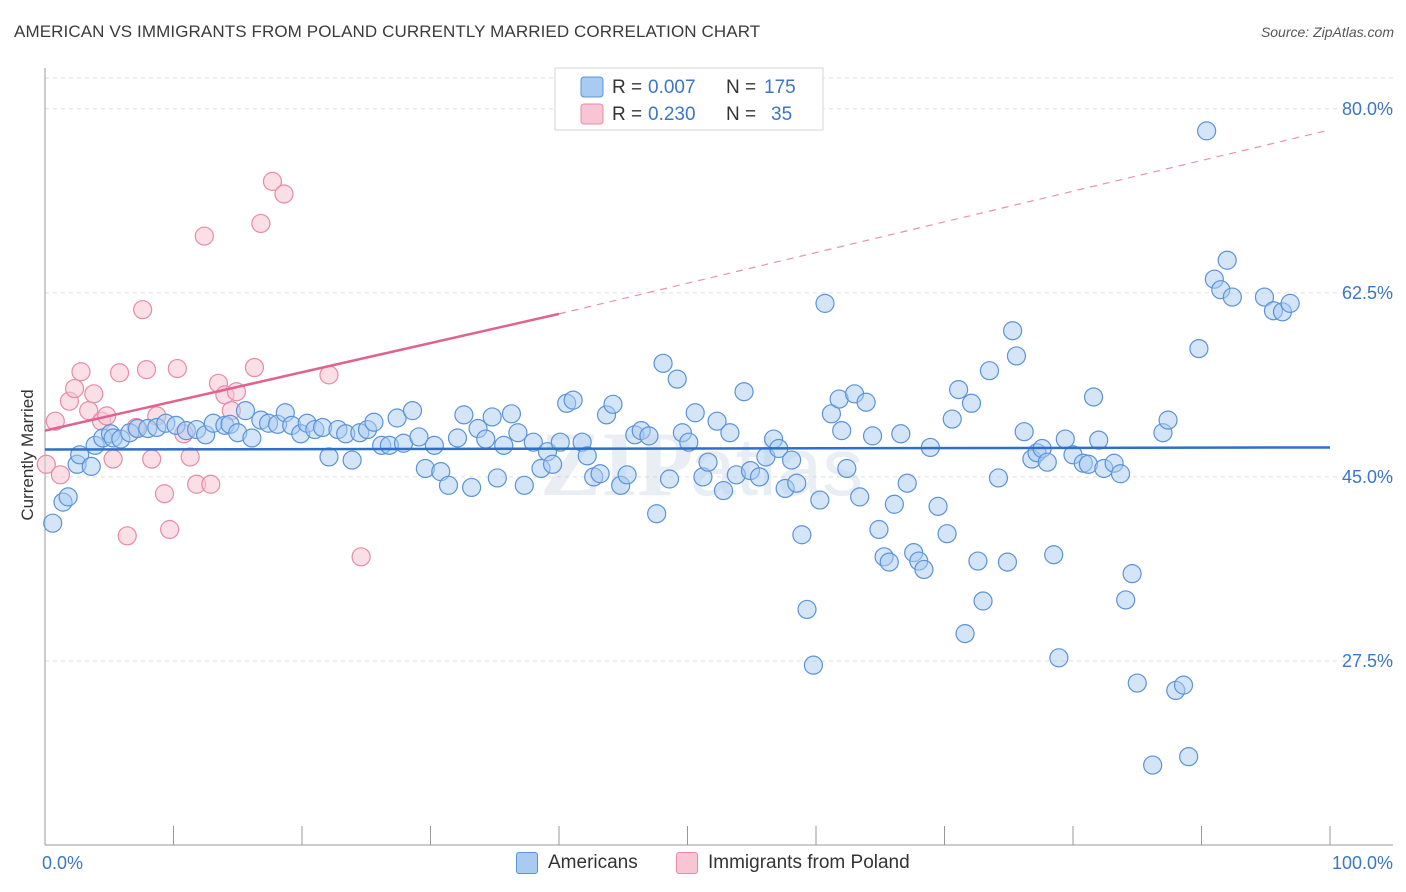  I want to click on legend-n-label-2: N =, so click(741, 114).